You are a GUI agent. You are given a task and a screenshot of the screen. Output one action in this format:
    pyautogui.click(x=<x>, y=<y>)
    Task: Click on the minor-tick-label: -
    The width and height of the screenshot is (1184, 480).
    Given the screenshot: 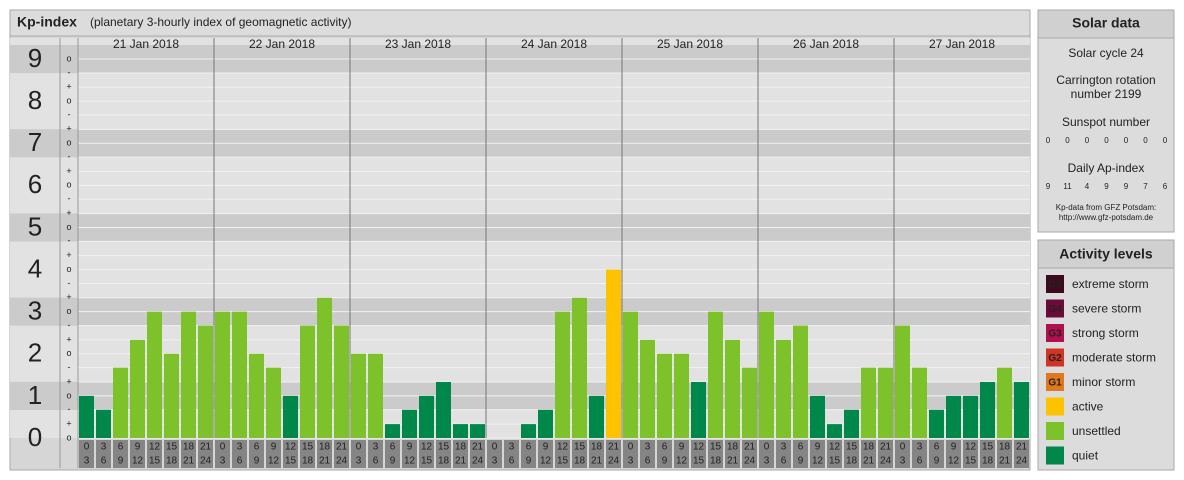 What is the action you would take?
    pyautogui.click(x=69, y=241)
    